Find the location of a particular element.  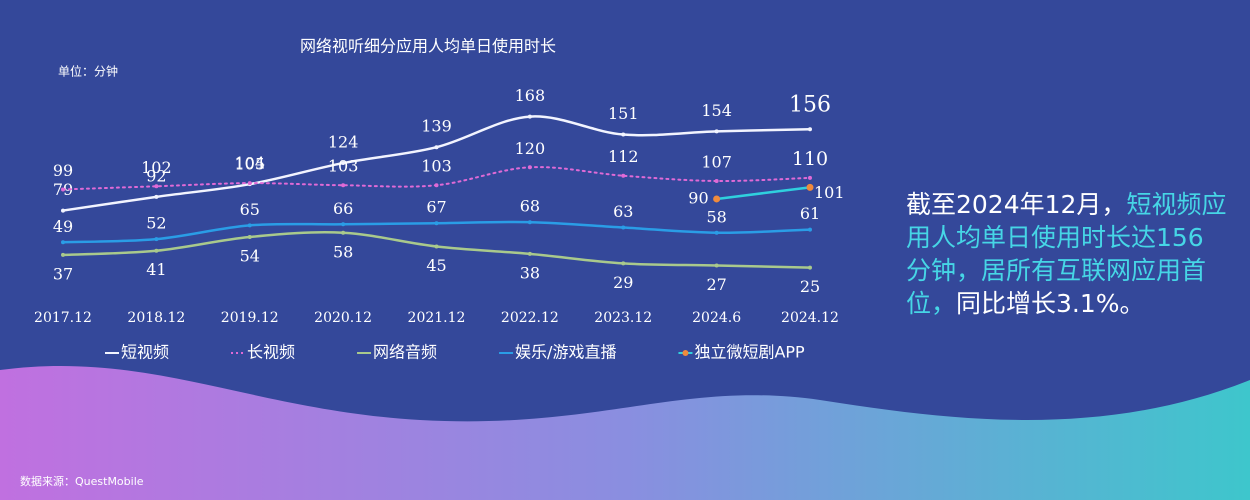

chart-title: 网络视听细分应用人均单日使用时长 is located at coordinates (428, 46).